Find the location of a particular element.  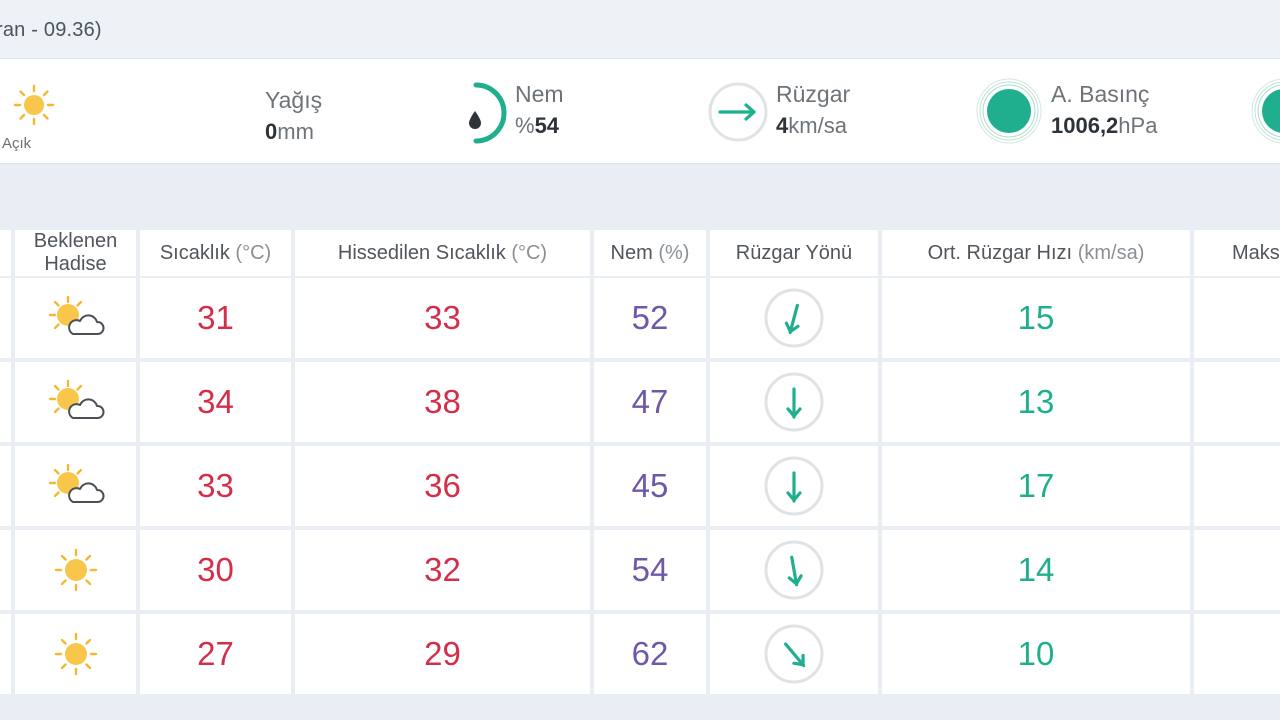

next-indicator-icon is located at coordinates (1265, 111).